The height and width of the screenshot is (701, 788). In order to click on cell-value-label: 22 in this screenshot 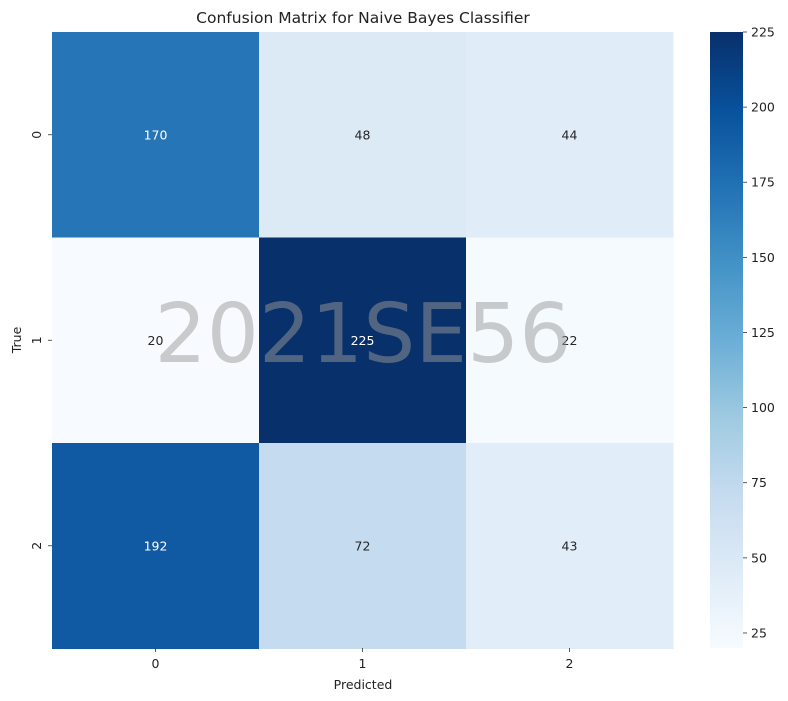, I will do `click(570, 340)`.